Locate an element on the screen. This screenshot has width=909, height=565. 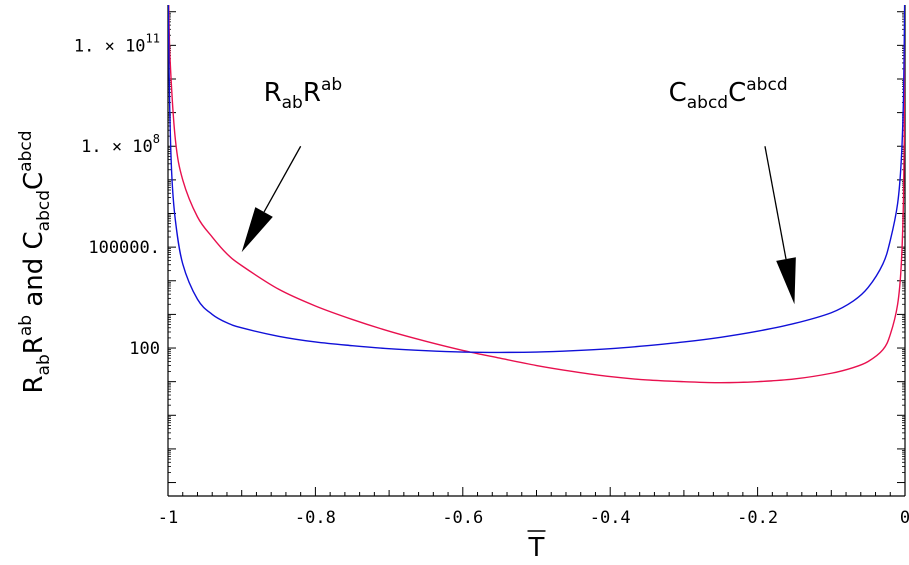
y-tick-label: 1. × 108 is located at coordinates (120, 144).